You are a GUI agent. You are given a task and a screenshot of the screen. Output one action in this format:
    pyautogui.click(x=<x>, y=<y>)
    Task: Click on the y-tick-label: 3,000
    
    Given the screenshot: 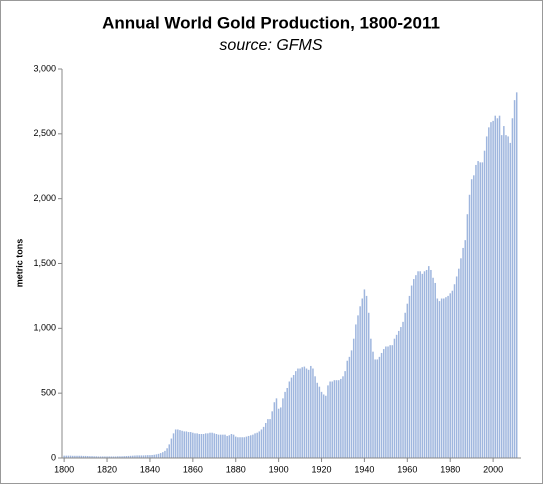 What is the action you would take?
    pyautogui.click(x=44, y=68)
    